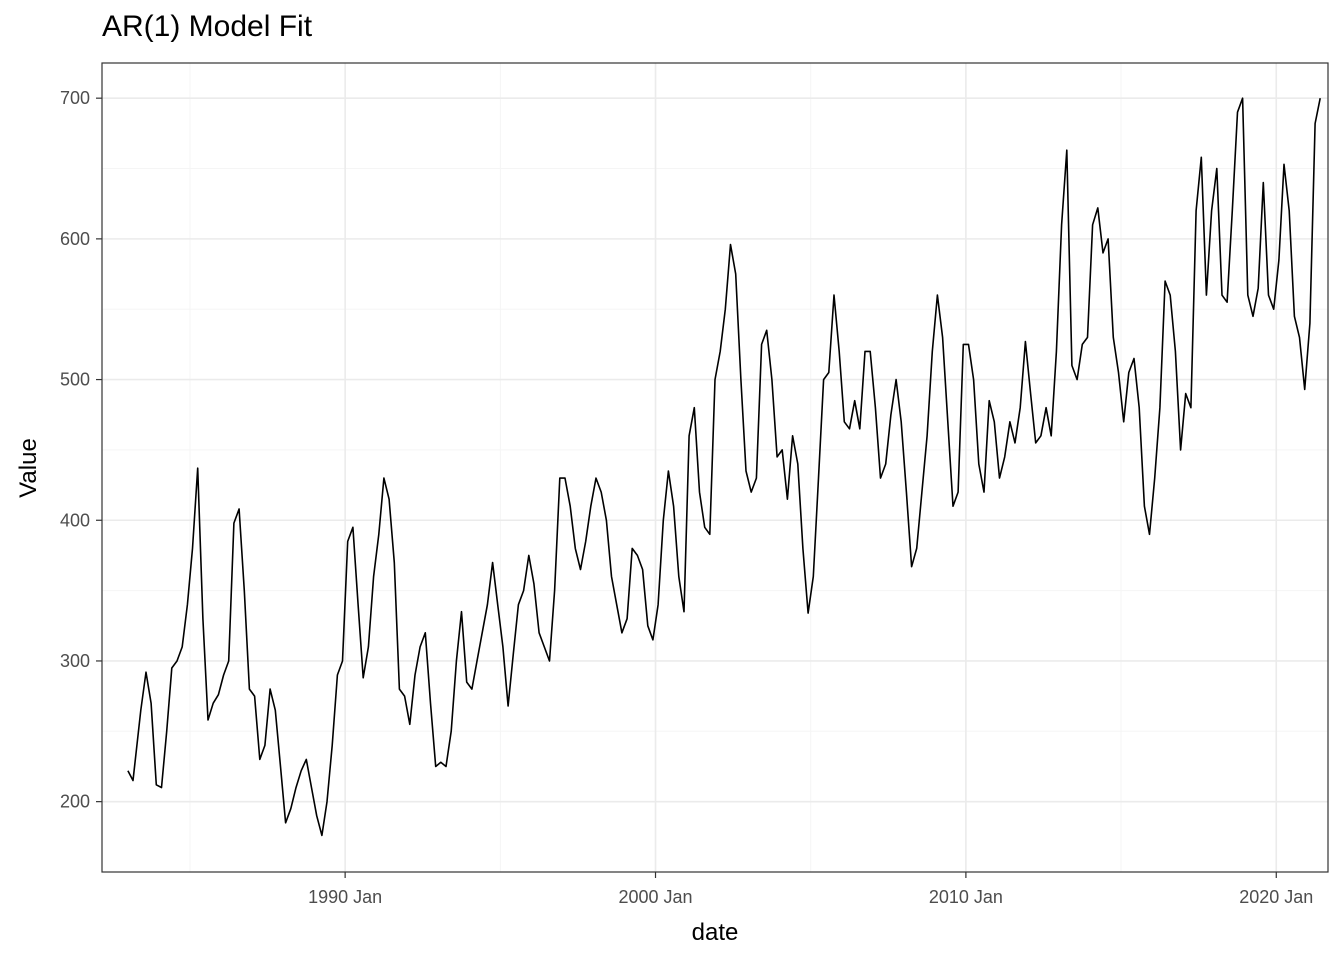  Describe the element at coordinates (810, 889) in the screenshot. I see `x-axis: 1990 Jan 2000 Jan 2010 Jan 2020 Jan` at that location.